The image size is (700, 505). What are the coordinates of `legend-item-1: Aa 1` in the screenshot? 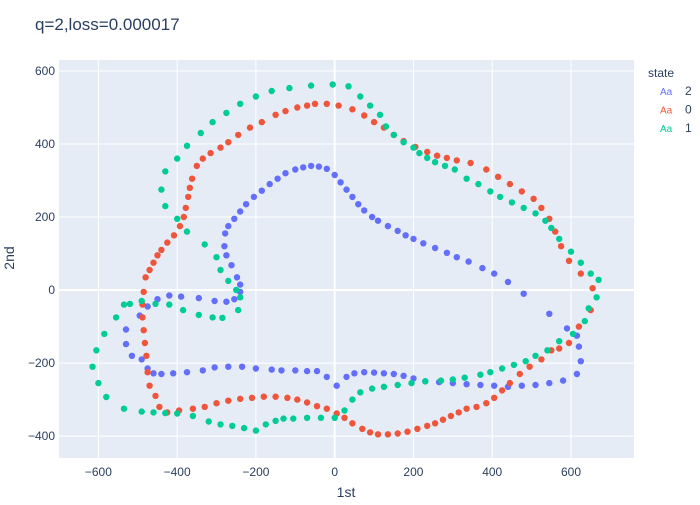 It's located at (676, 128).